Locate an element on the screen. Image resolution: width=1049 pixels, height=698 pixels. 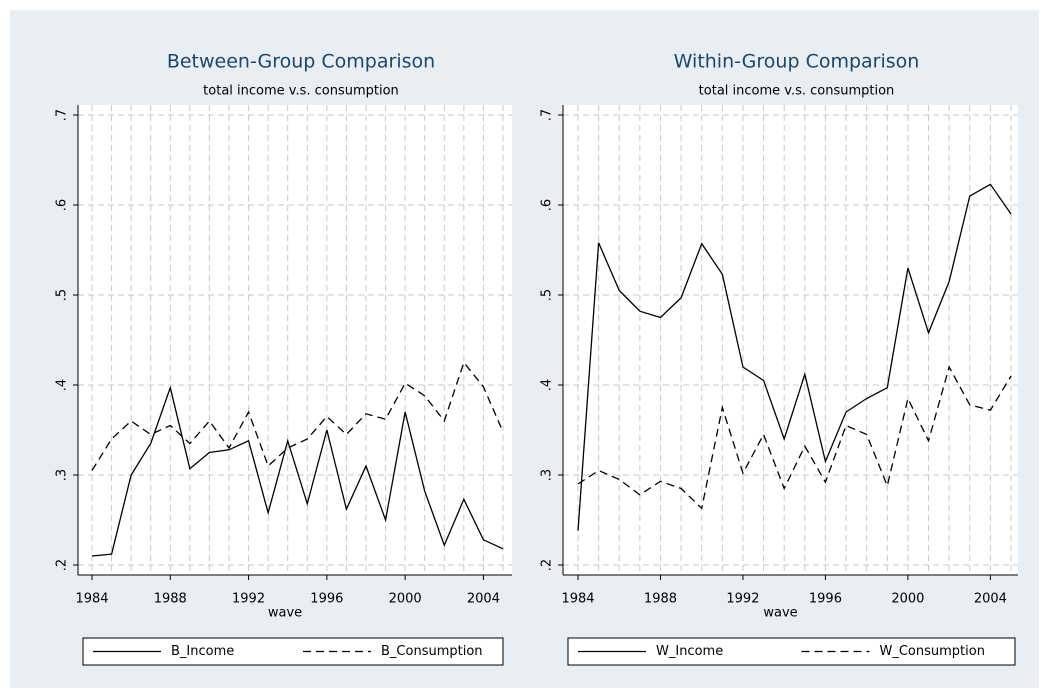
legend-label: B_Consumption is located at coordinates (432, 651).